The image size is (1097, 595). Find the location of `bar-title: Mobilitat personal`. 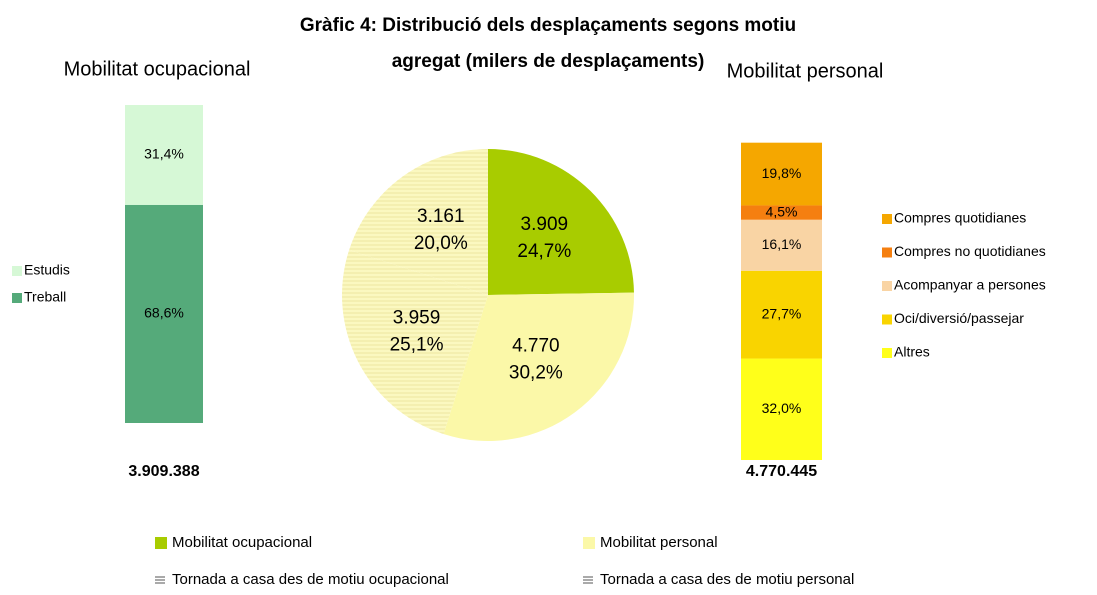

bar-title: Mobilitat personal is located at coordinates (805, 71).